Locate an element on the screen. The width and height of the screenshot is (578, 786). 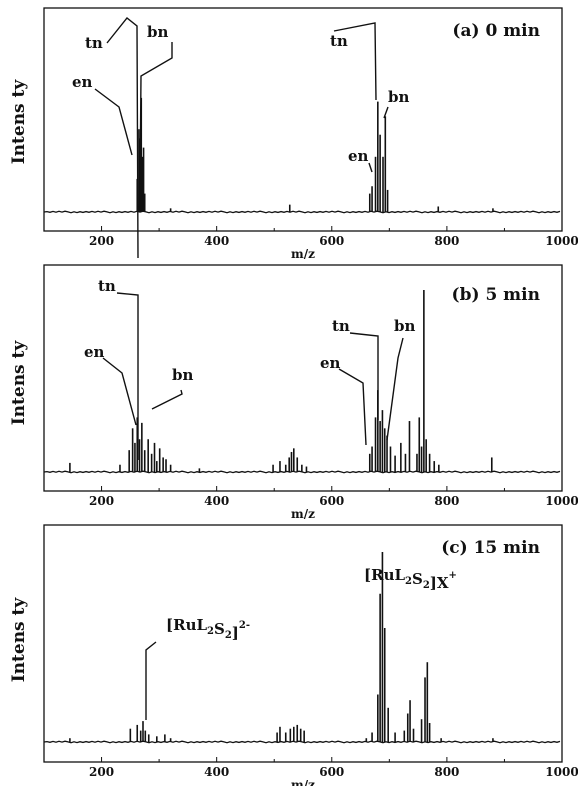
peak-annotation: [RuL2S2]2- is located at coordinates (208, 629).